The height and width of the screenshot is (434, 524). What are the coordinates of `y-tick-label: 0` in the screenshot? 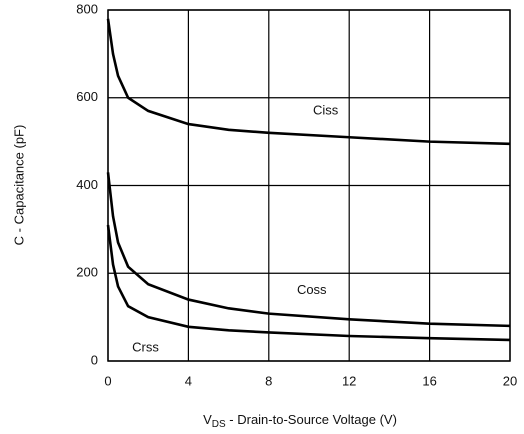 It's located at (94, 359).